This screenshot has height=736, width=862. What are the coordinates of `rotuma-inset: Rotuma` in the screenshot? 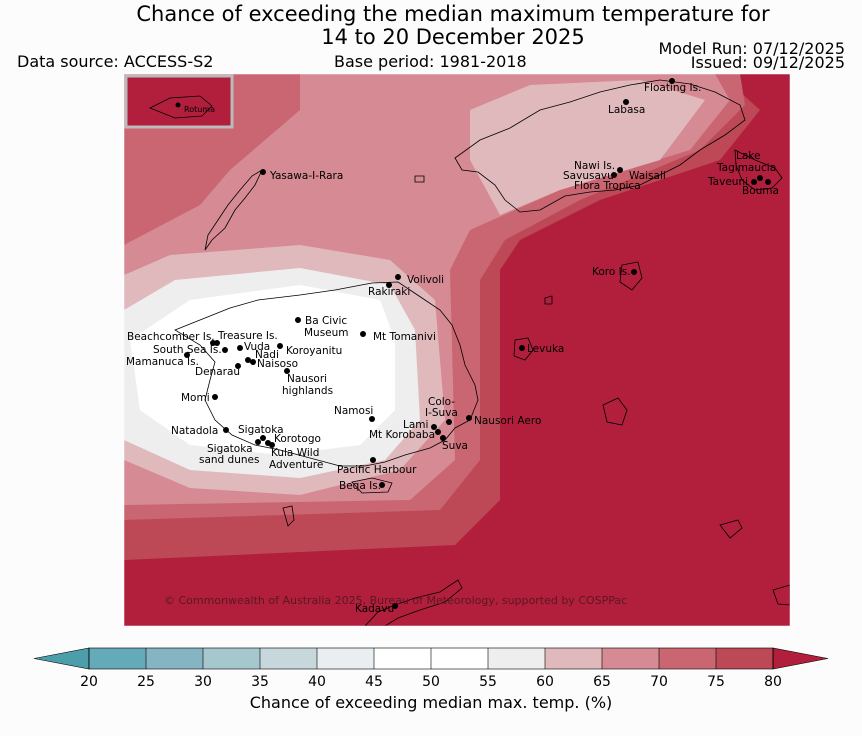 It's located at (179, 101).